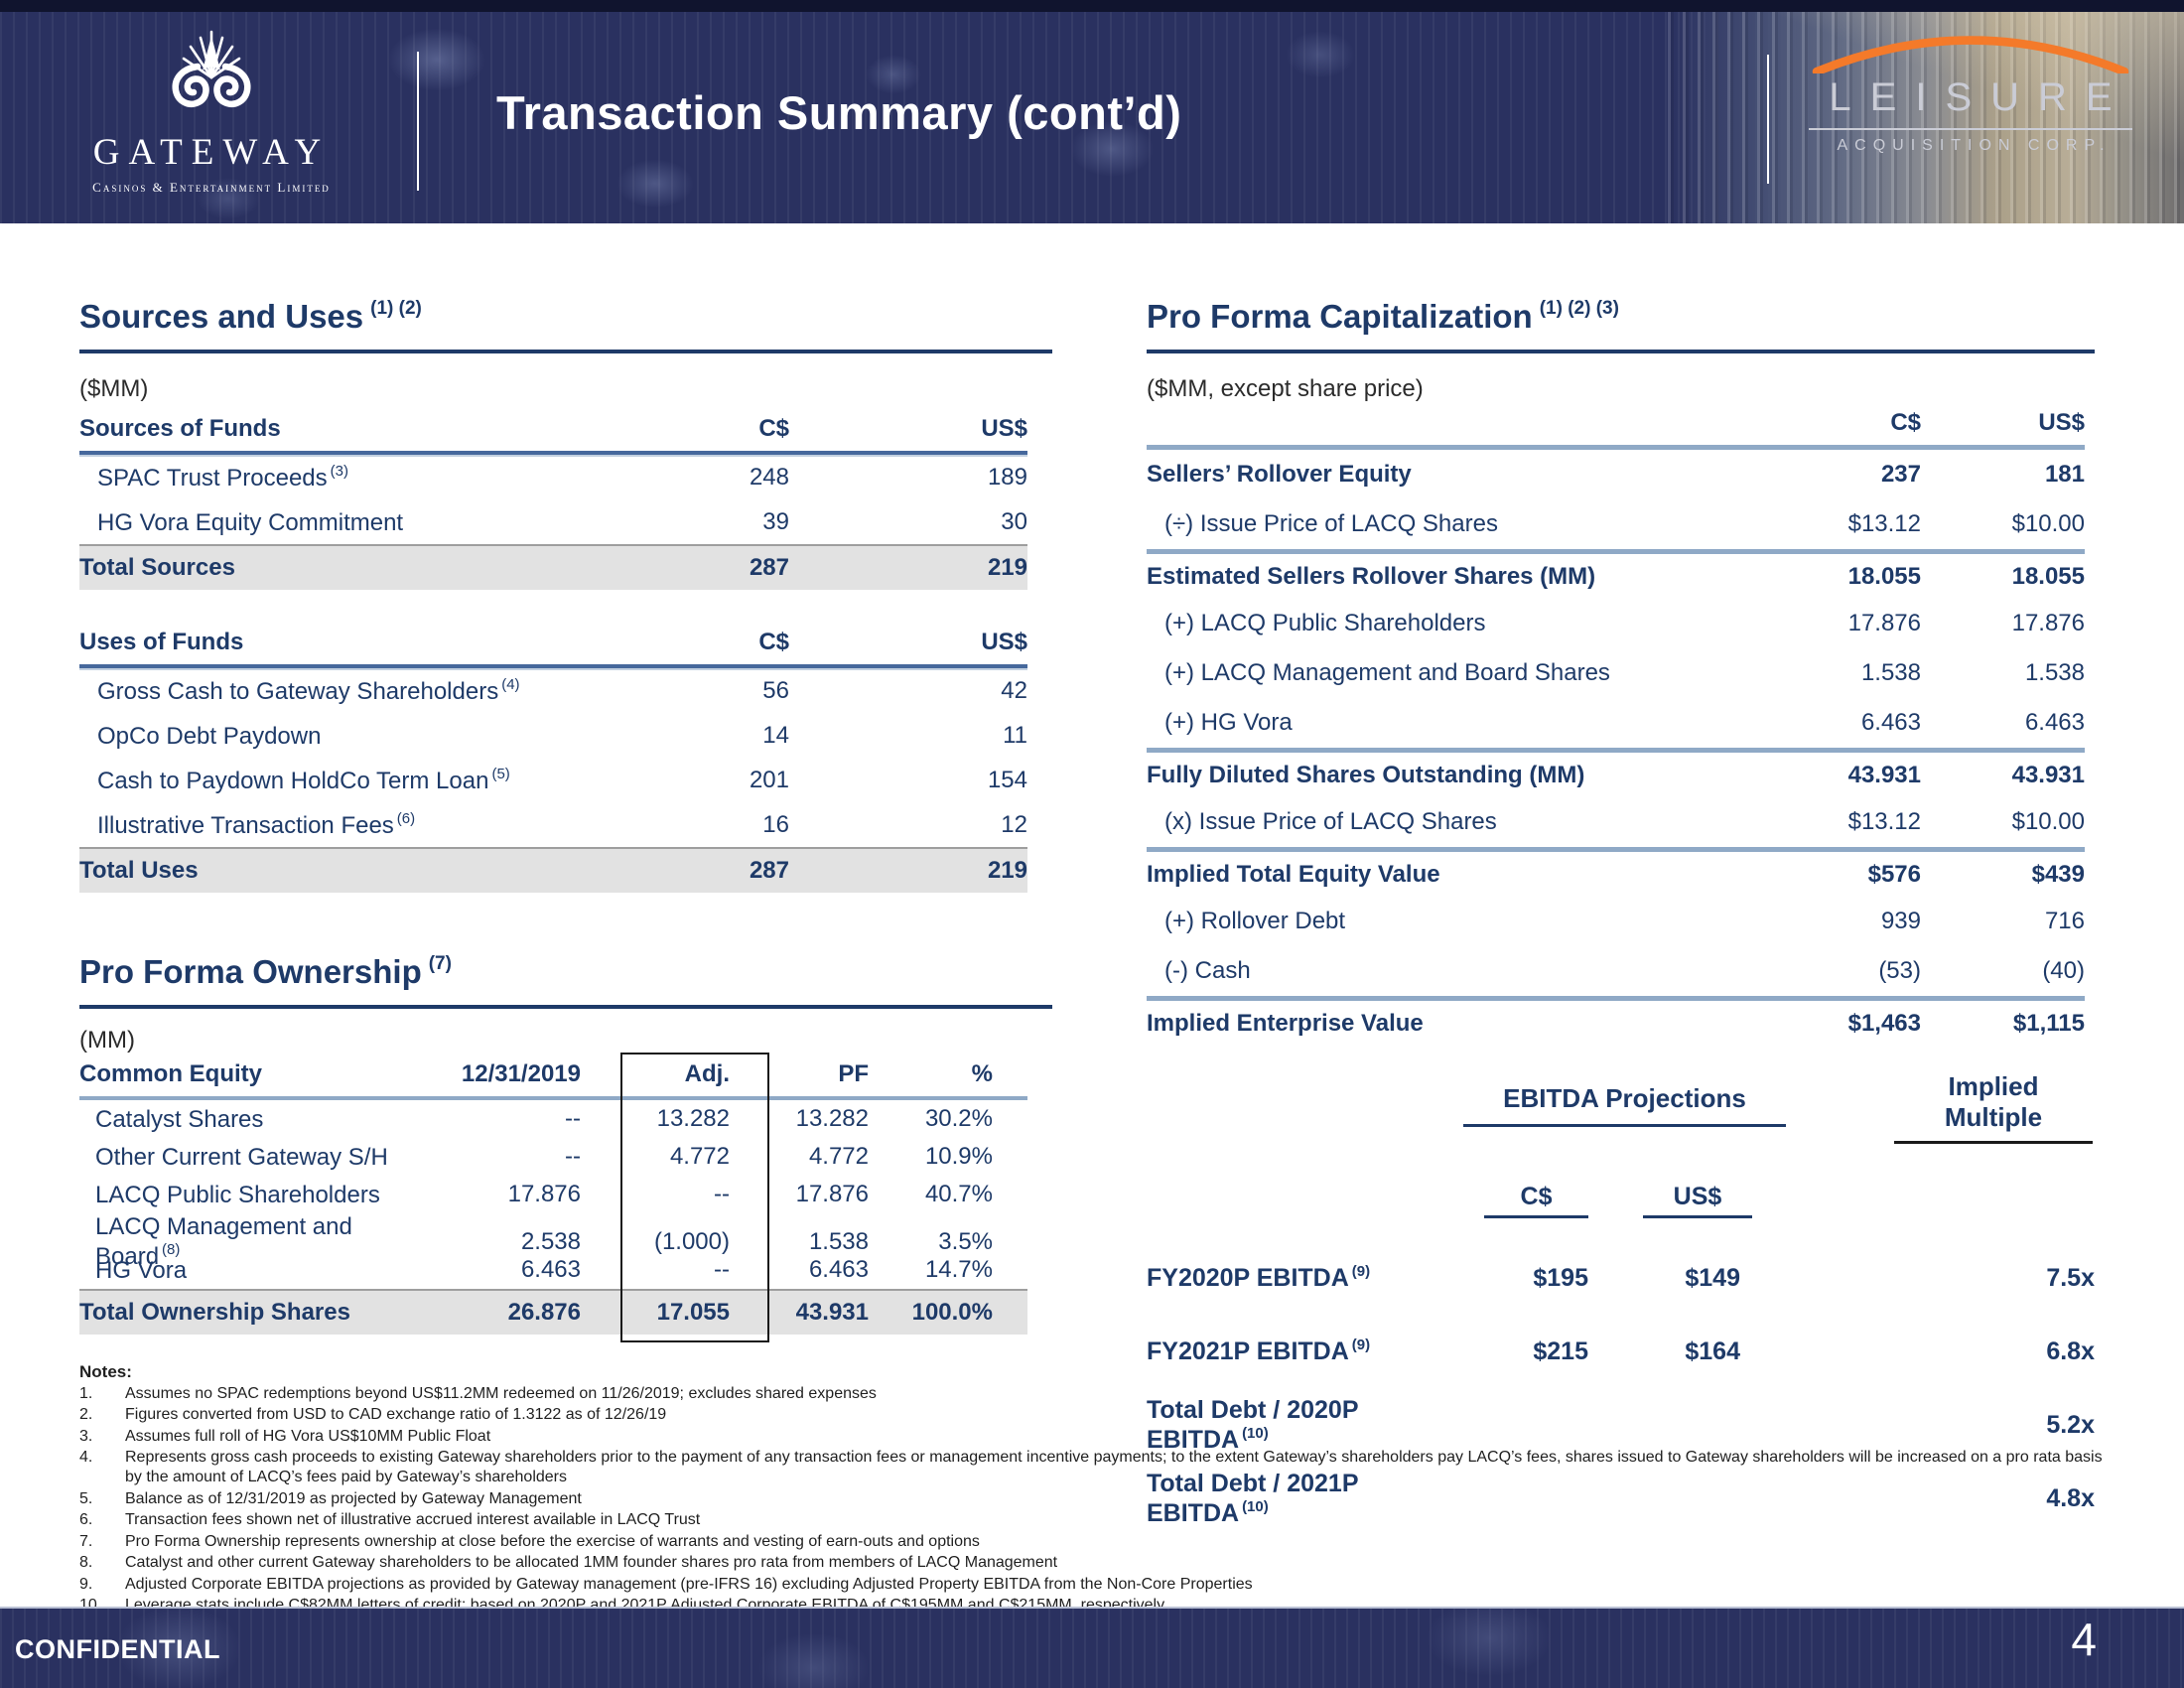 This screenshot has width=2184, height=1688. I want to click on gateway-logo-name: GATEWAY, so click(211, 152).